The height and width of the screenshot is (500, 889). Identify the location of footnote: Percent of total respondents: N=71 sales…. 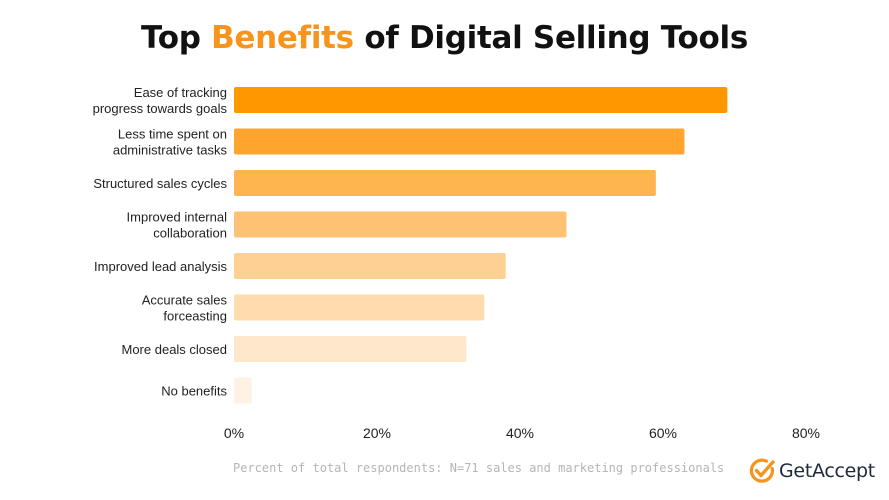
(479, 468).